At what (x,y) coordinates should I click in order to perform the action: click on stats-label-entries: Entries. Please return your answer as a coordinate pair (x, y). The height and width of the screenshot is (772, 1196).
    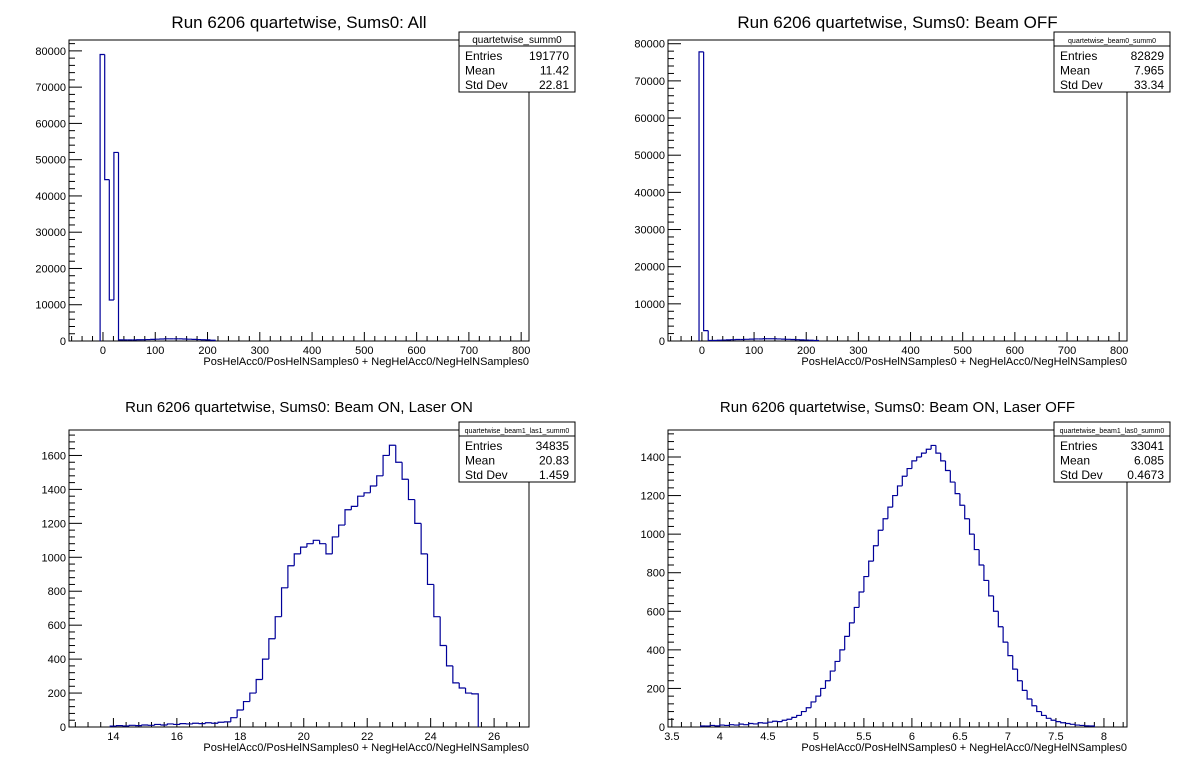
    Looking at the image, I should click on (483, 446).